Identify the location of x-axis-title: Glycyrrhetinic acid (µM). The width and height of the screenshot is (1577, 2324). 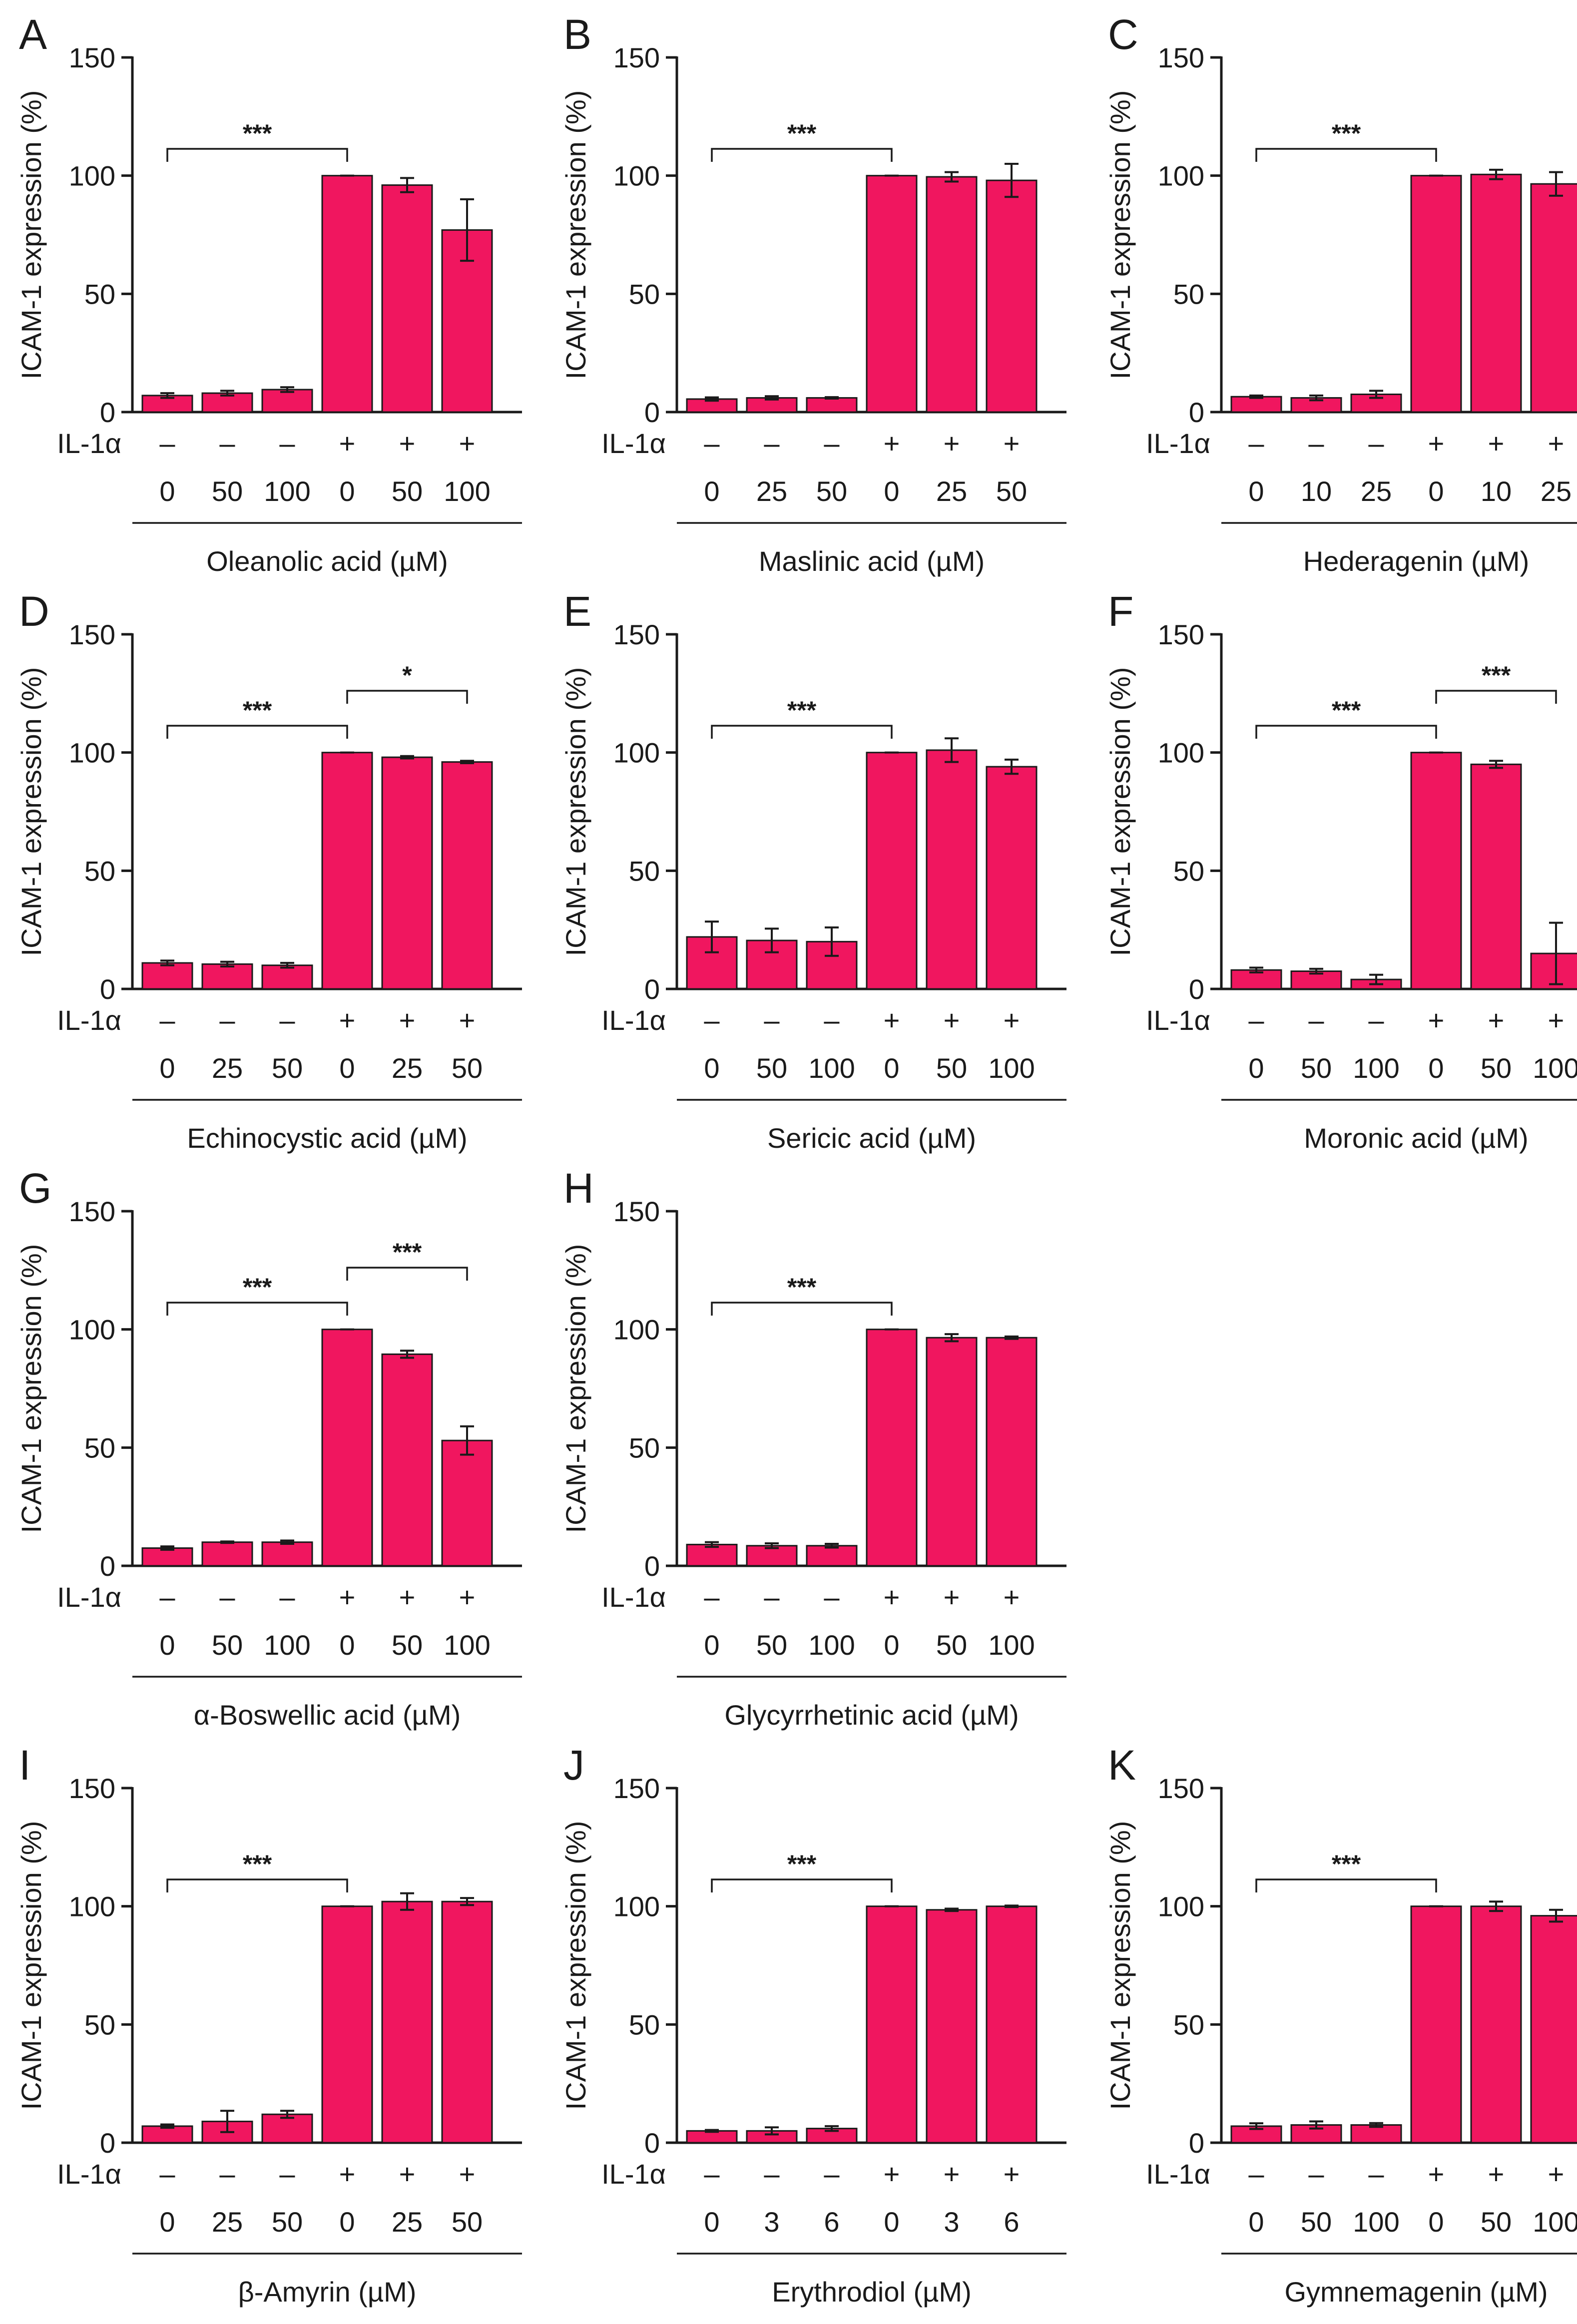
(871, 1715).